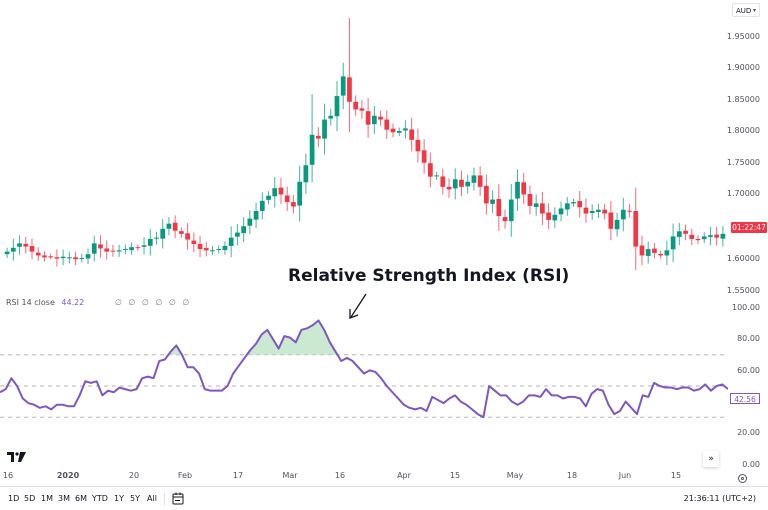 Image resolution: width=768 pixels, height=510 pixels. Describe the element at coordinates (745, 398) in the screenshot. I see `current-rsi-tag: 42.56` at that location.